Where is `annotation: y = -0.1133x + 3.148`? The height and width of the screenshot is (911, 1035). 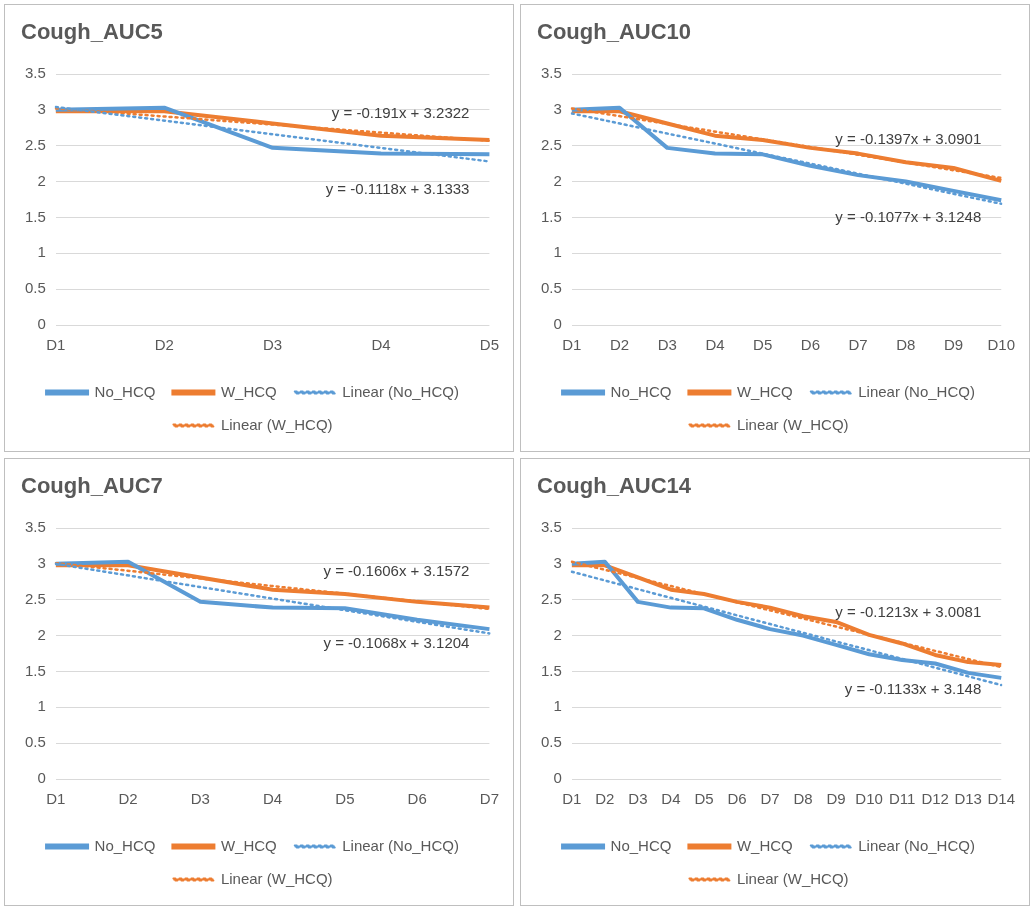 annotation: y = -0.1133x + 3.148 is located at coordinates (913, 689).